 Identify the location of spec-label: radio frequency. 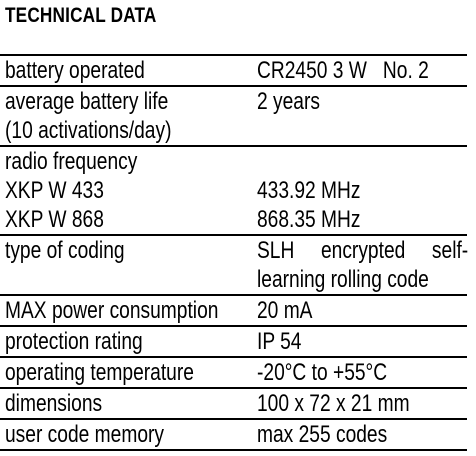
(71, 161).